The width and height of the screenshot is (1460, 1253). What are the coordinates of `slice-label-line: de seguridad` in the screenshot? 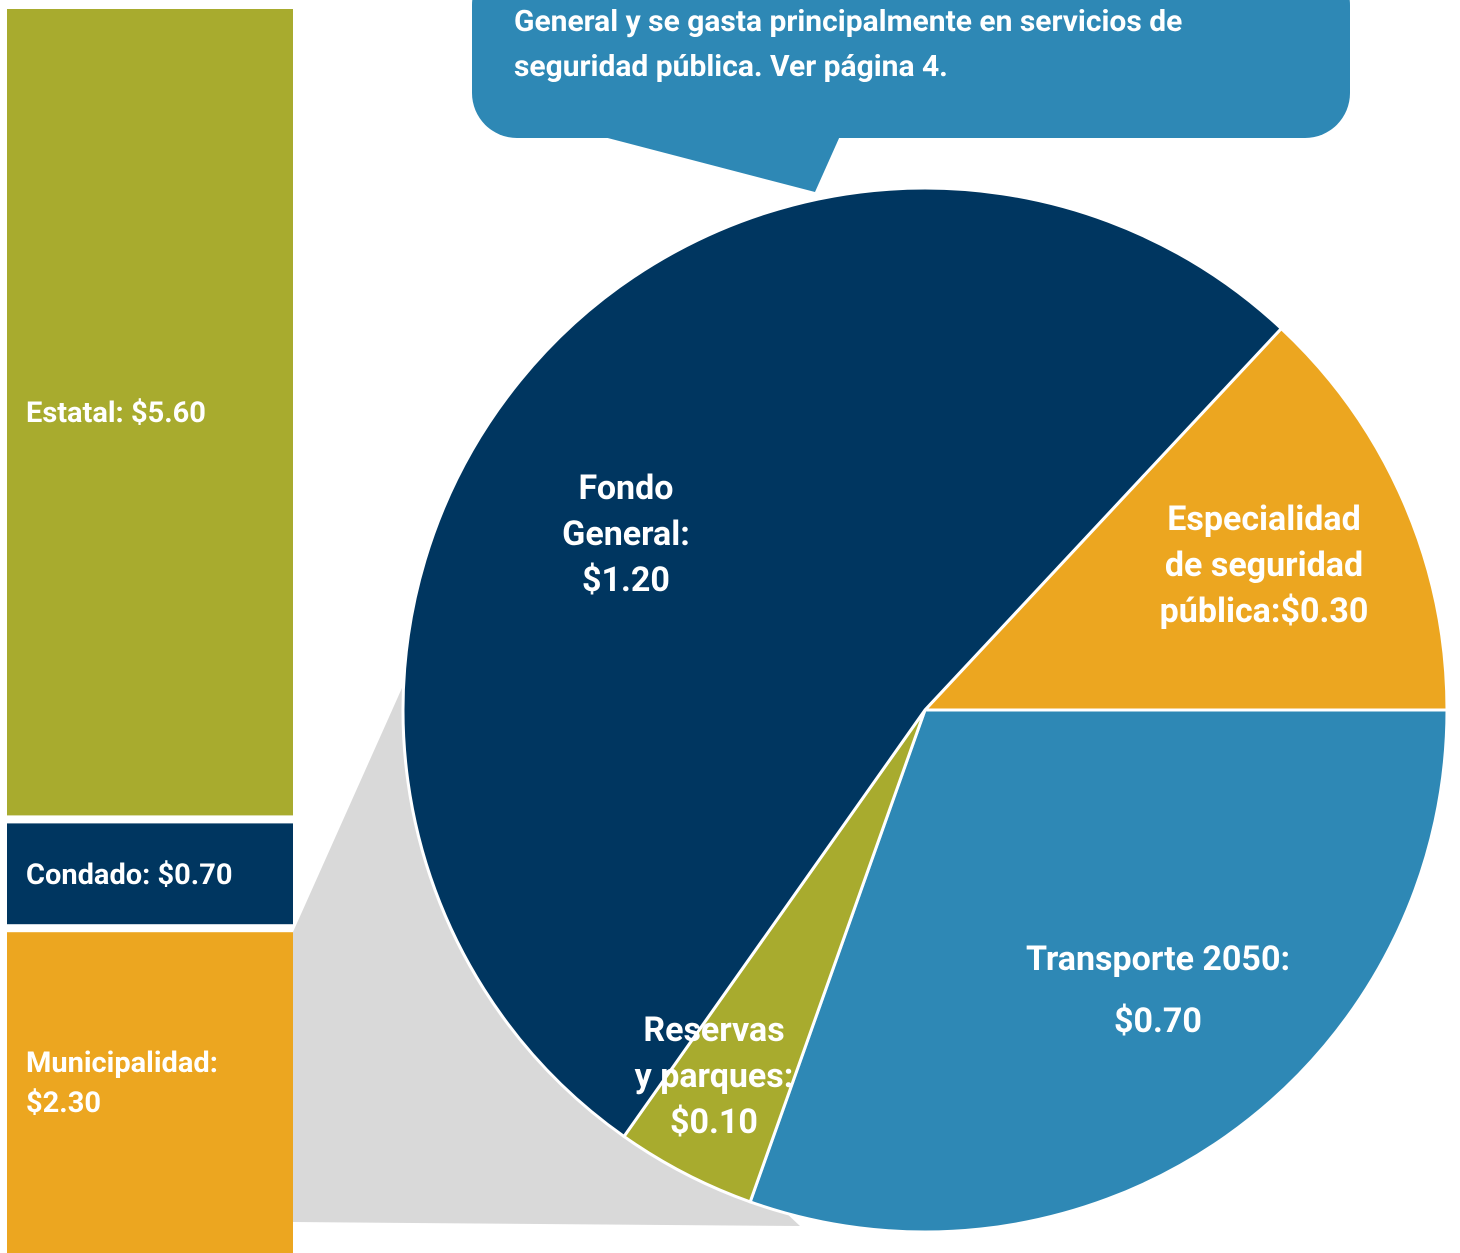 It's located at (1264, 565).